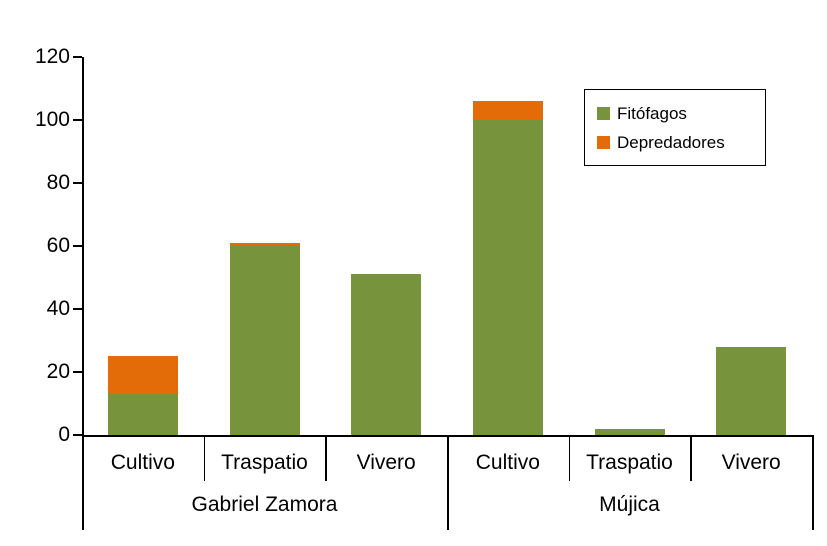 Image resolution: width=827 pixels, height=546 pixels. Describe the element at coordinates (52, 56) in the screenshot. I see `y-tick-label: 120` at that location.